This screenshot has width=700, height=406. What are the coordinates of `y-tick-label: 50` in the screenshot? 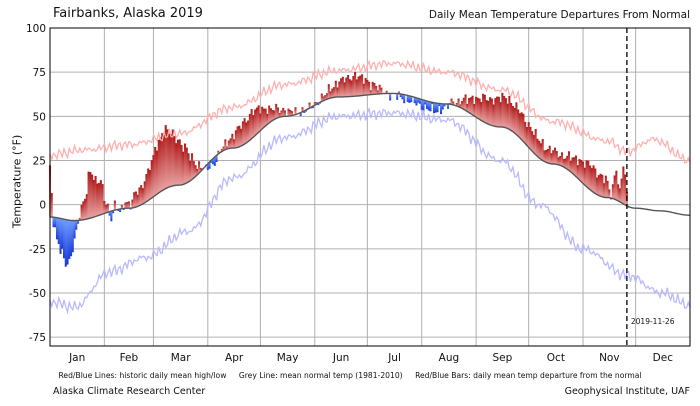 It's located at (39, 117).